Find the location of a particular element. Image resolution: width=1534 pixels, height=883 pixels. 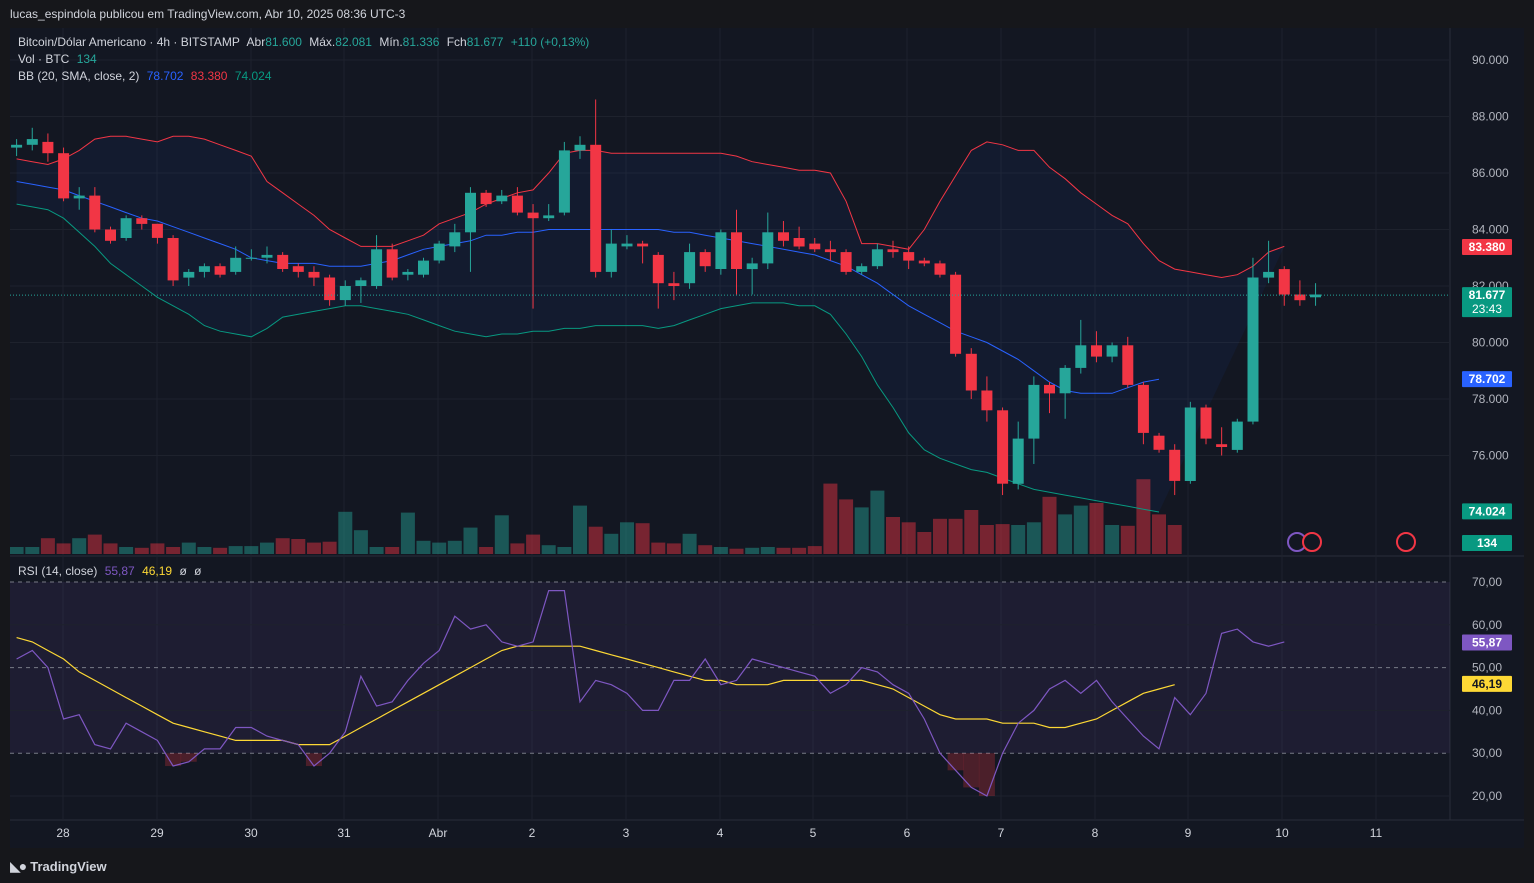

legend-rsi-value: 55,87 is located at coordinates (119, 571).